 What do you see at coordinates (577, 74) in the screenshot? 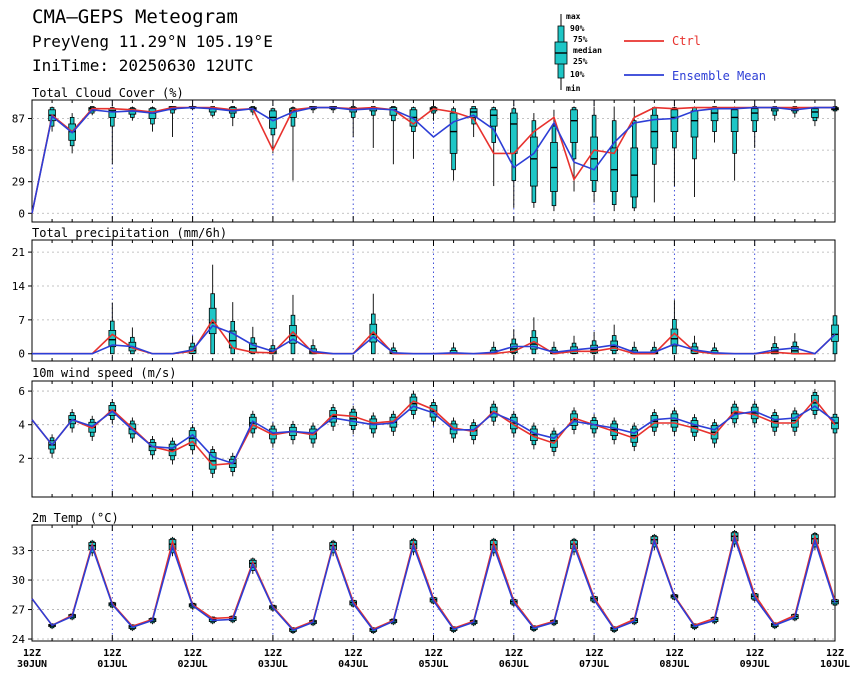
I see `legend-box-label: 10%` at bounding box center [577, 74].